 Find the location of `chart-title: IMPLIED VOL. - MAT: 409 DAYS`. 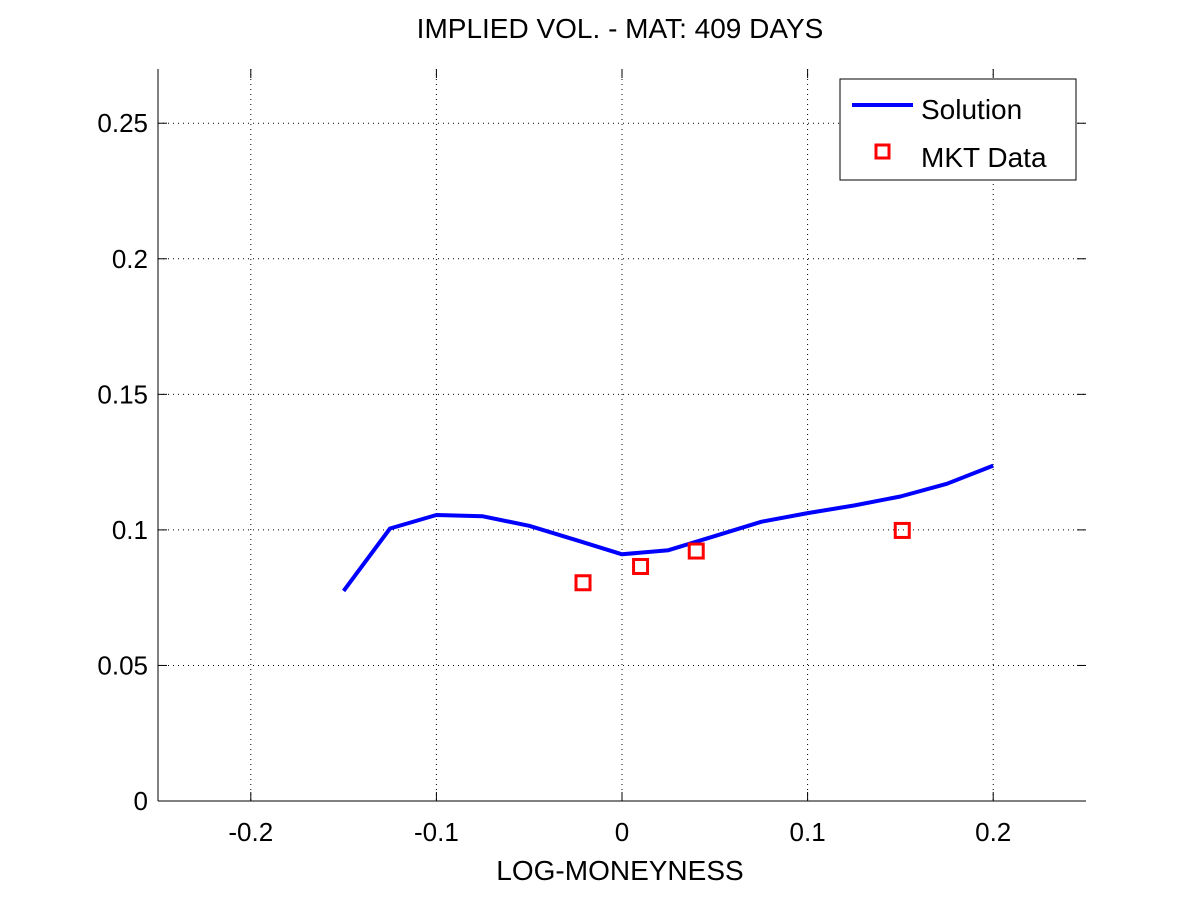

chart-title: IMPLIED VOL. - MAT: 409 DAYS is located at coordinates (620, 28).